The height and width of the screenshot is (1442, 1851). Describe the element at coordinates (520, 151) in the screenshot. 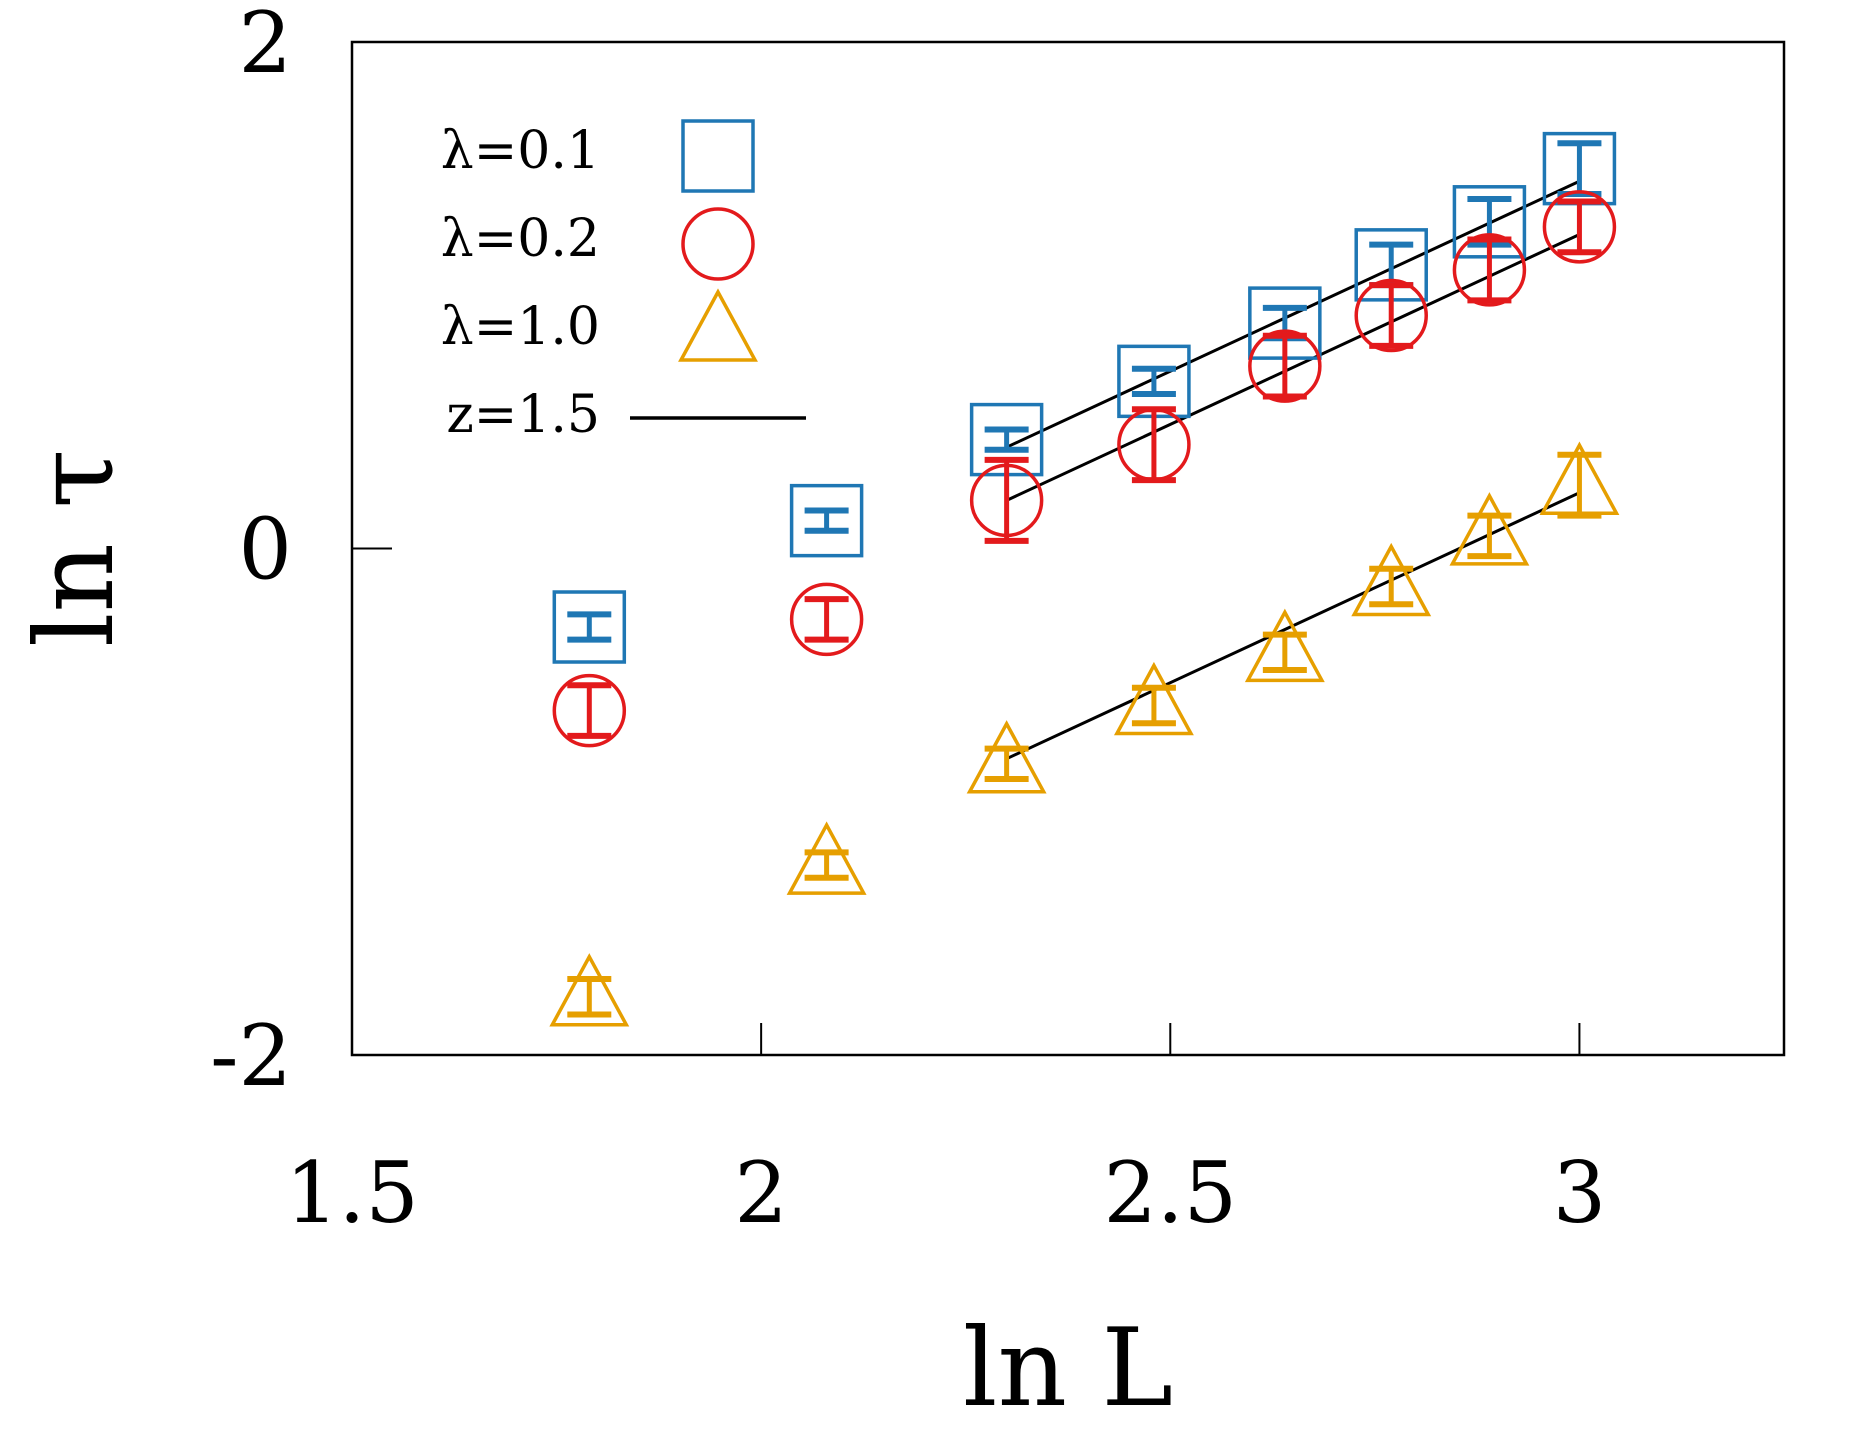

I see `legend-label: λ=0.1` at that location.